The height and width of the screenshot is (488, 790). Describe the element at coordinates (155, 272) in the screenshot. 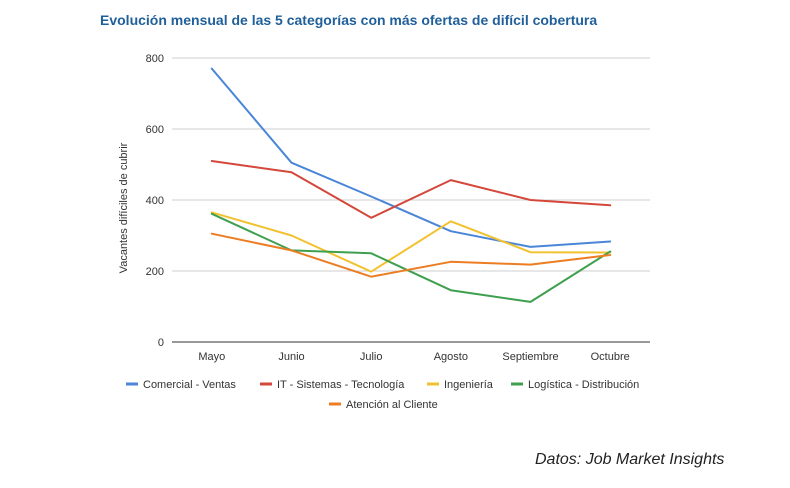

I see `y-tick-label: 200` at that location.